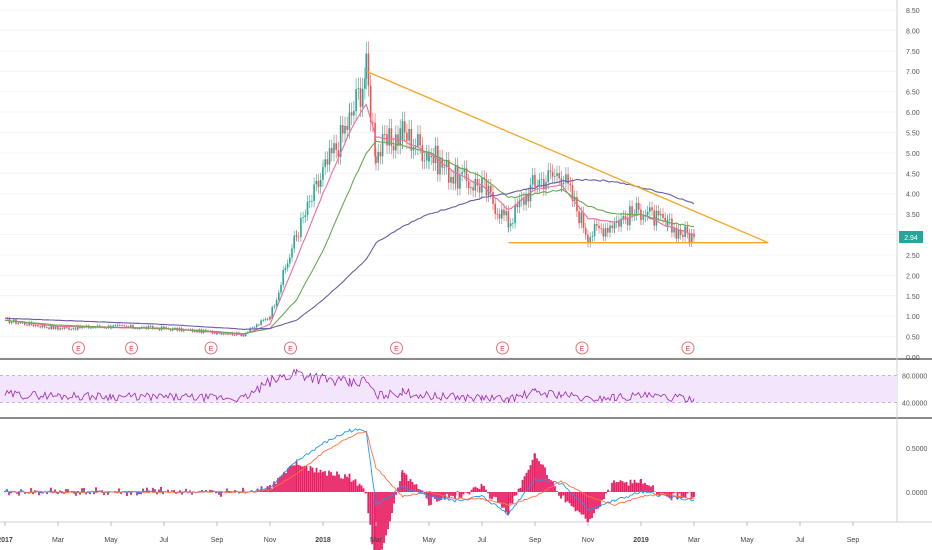  I want to click on earnings-marker-label: E, so click(502, 349).